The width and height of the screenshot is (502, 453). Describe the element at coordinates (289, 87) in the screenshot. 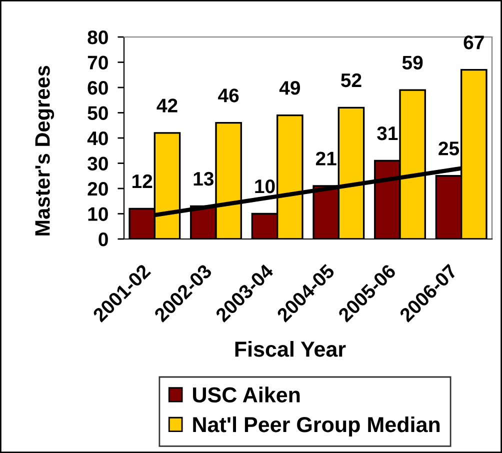

I see `data-label: 49` at that location.